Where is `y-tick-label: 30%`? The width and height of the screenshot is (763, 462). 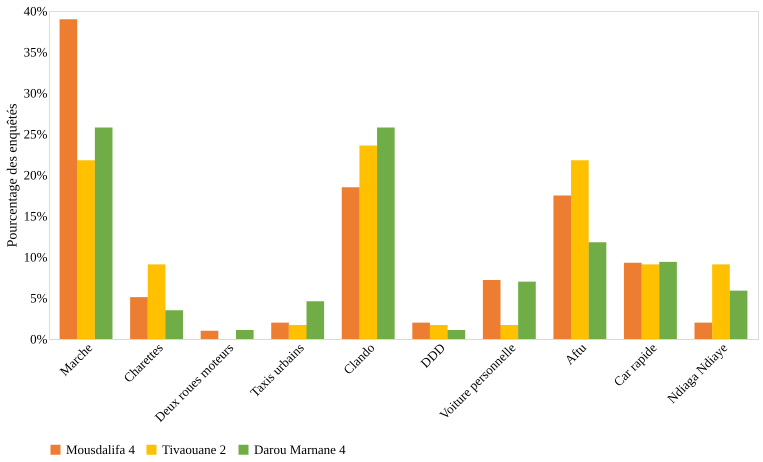
y-tick-label: 30% is located at coordinates (36, 93).